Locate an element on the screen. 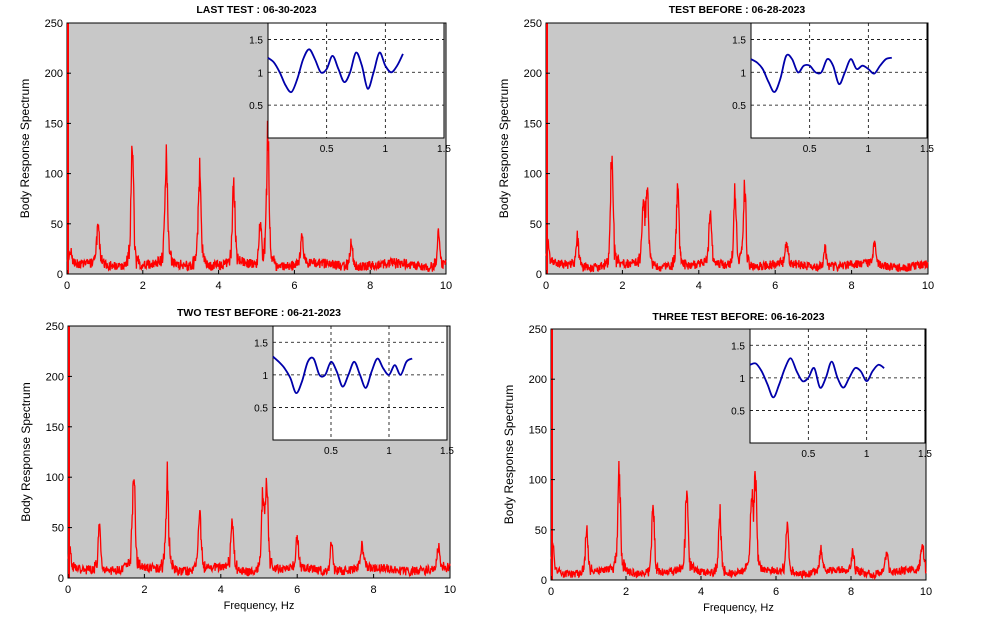 Image resolution: width=990 pixels, height=619 pixels. chart-title: TEST BEFORE : 06-28-2023 is located at coordinates (737, 10).